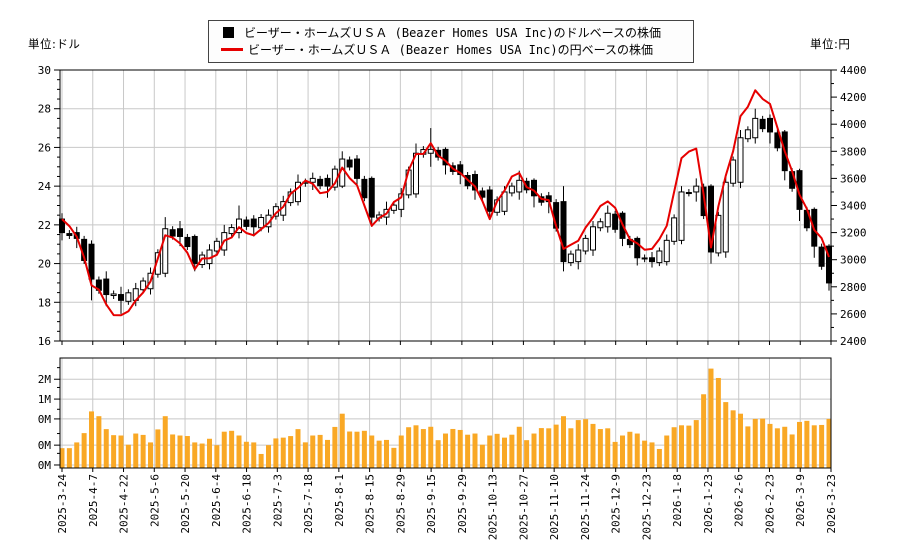 This screenshot has height=550, width=900. I want to click on x-axis-date-label: 2025-3-24, so click(62, 504).